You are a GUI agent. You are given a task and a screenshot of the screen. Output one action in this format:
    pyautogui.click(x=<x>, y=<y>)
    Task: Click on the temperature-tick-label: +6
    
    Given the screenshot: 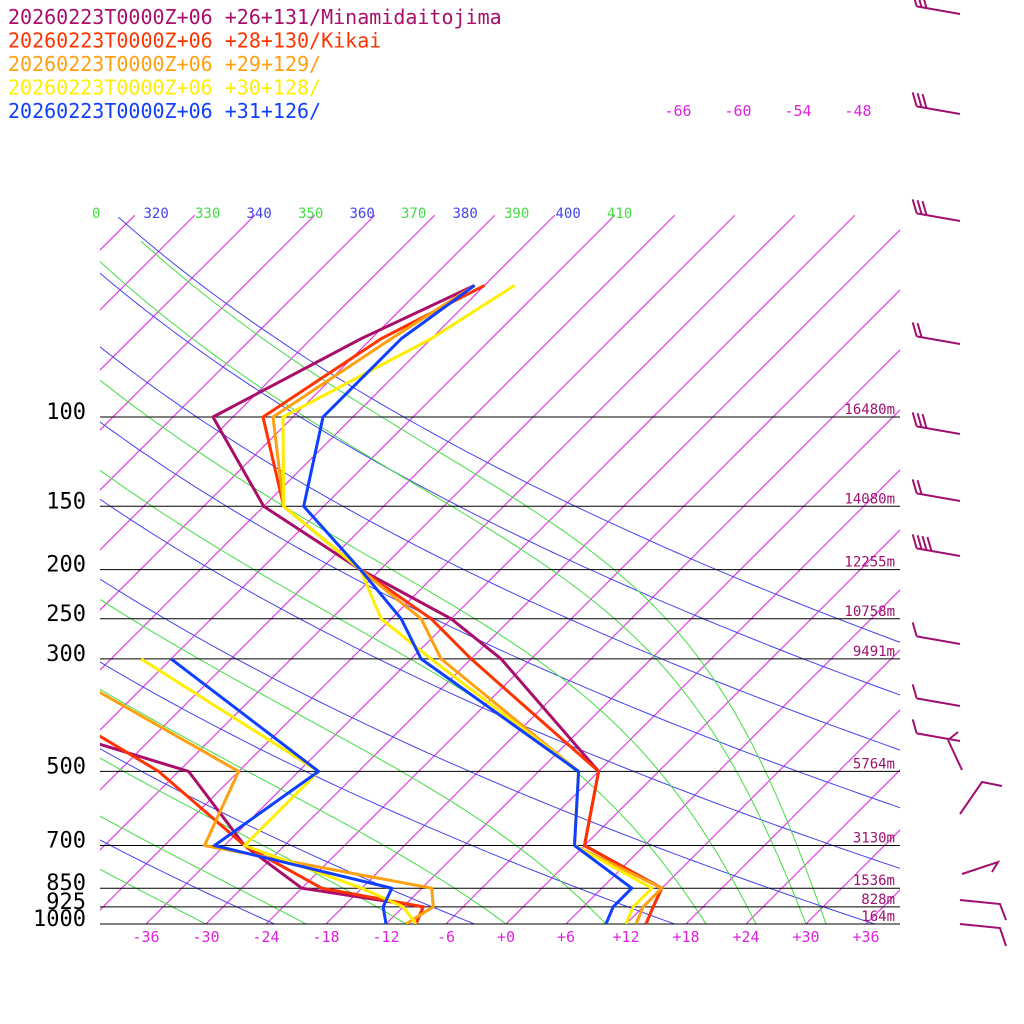 What is the action you would take?
    pyautogui.click(x=566, y=937)
    